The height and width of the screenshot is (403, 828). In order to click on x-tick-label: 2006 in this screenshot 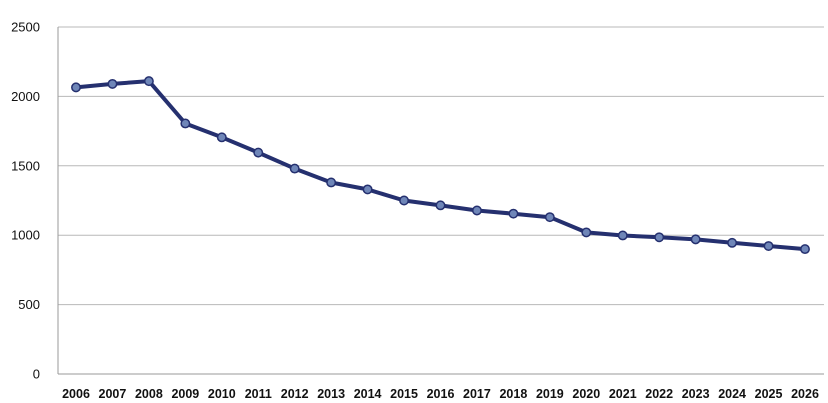, I will do `click(76, 394)`.